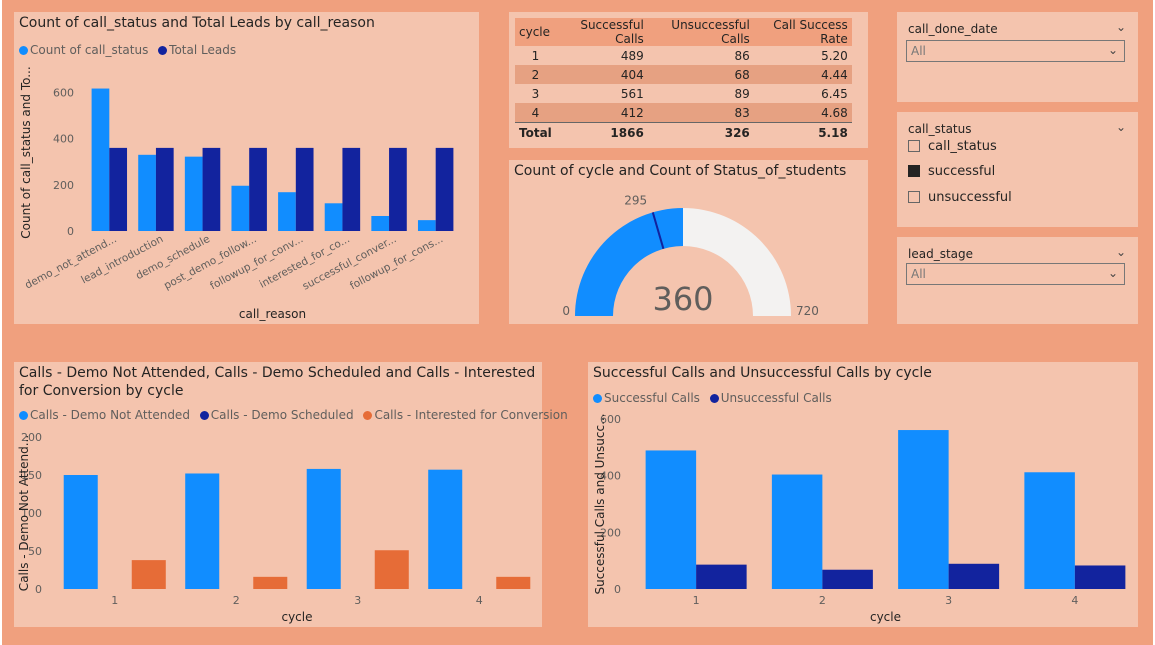 The image size is (1155, 645). Describe the element at coordinates (914, 171) in the screenshot. I see `checkbox-checked` at that location.